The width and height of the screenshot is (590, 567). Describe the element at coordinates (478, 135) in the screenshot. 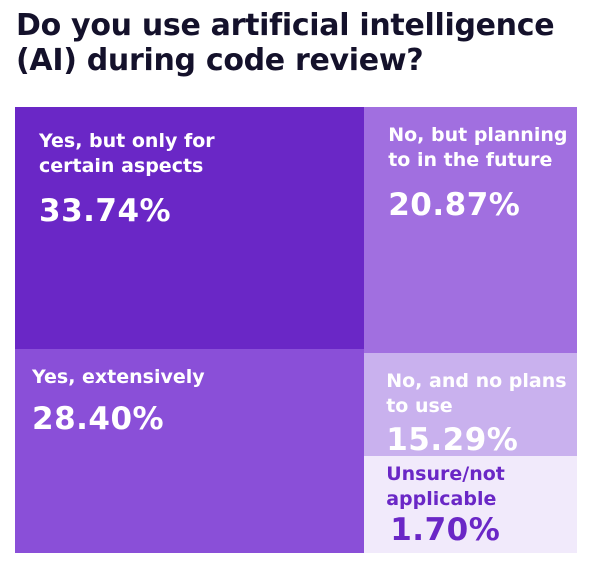

I see `tile-label-line: No, but planning` at that location.